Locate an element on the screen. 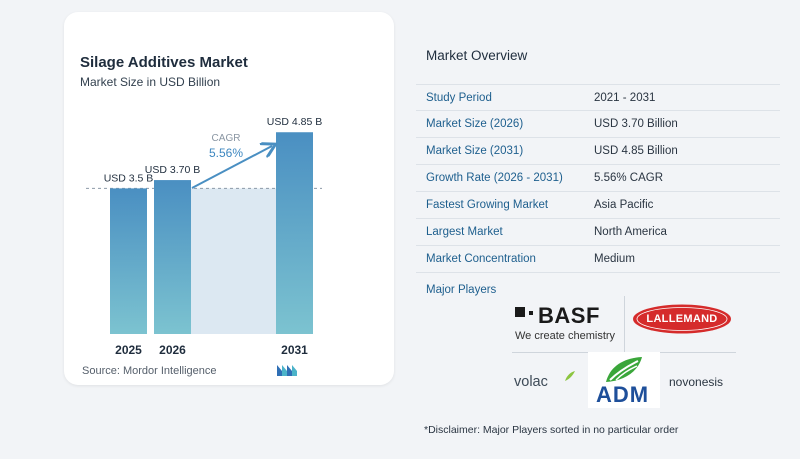 The height and width of the screenshot is (459, 800). overview-row-value: USD 4.85 Billion is located at coordinates (636, 151).